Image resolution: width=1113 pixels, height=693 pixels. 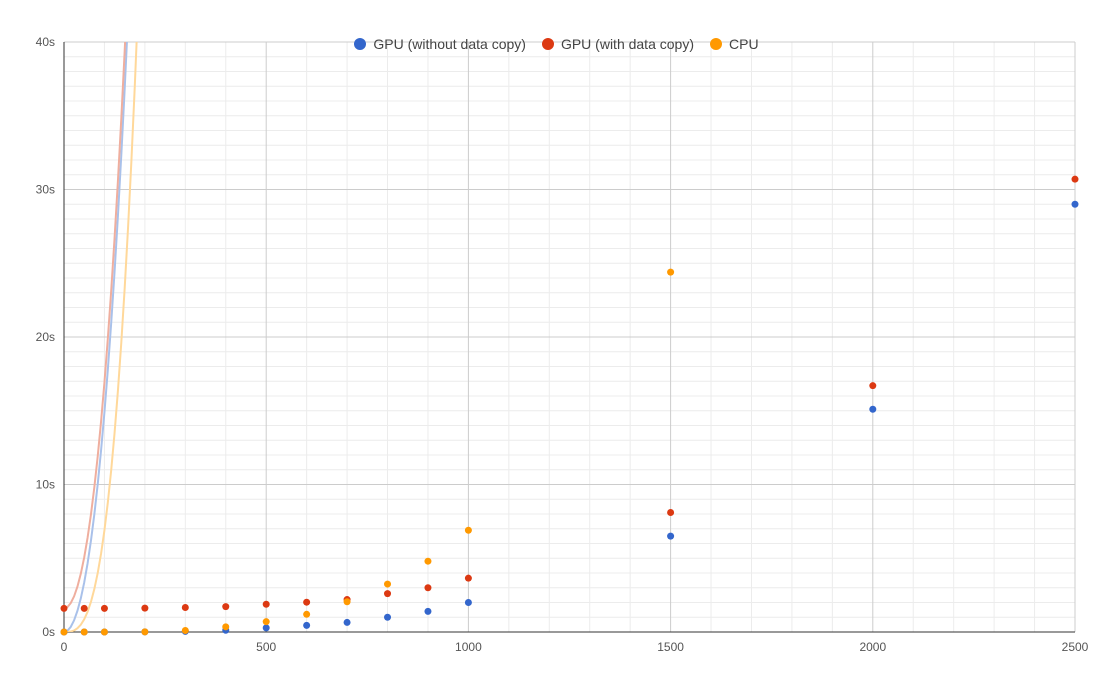 What do you see at coordinates (468, 647) in the screenshot?
I see `x-tick-label: 1000` at bounding box center [468, 647].